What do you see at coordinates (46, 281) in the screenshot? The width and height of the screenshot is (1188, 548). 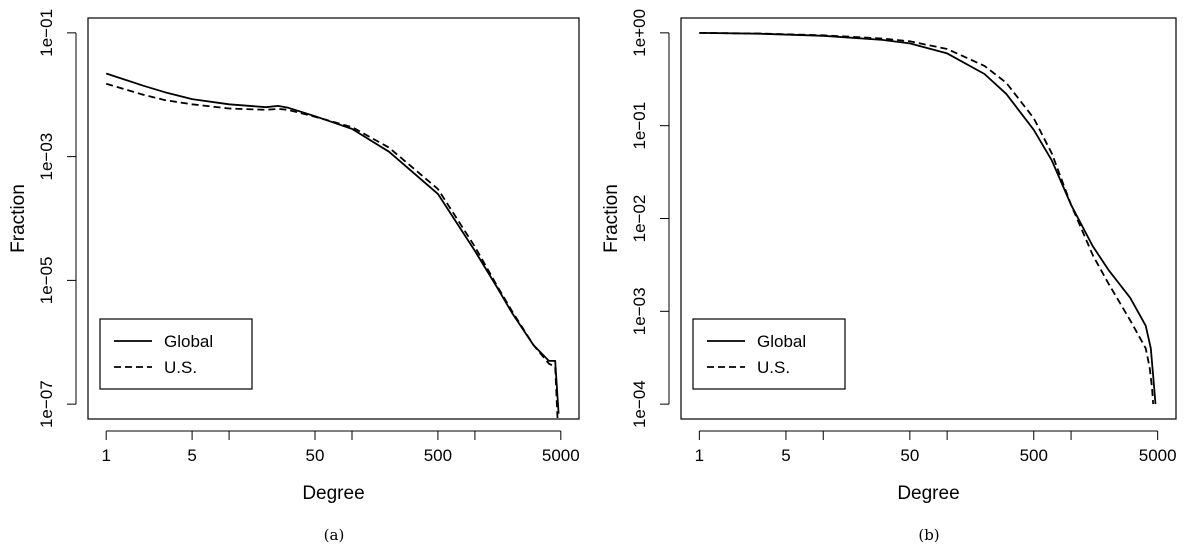 I see `y-tick-label: 1e−05` at bounding box center [46, 281].